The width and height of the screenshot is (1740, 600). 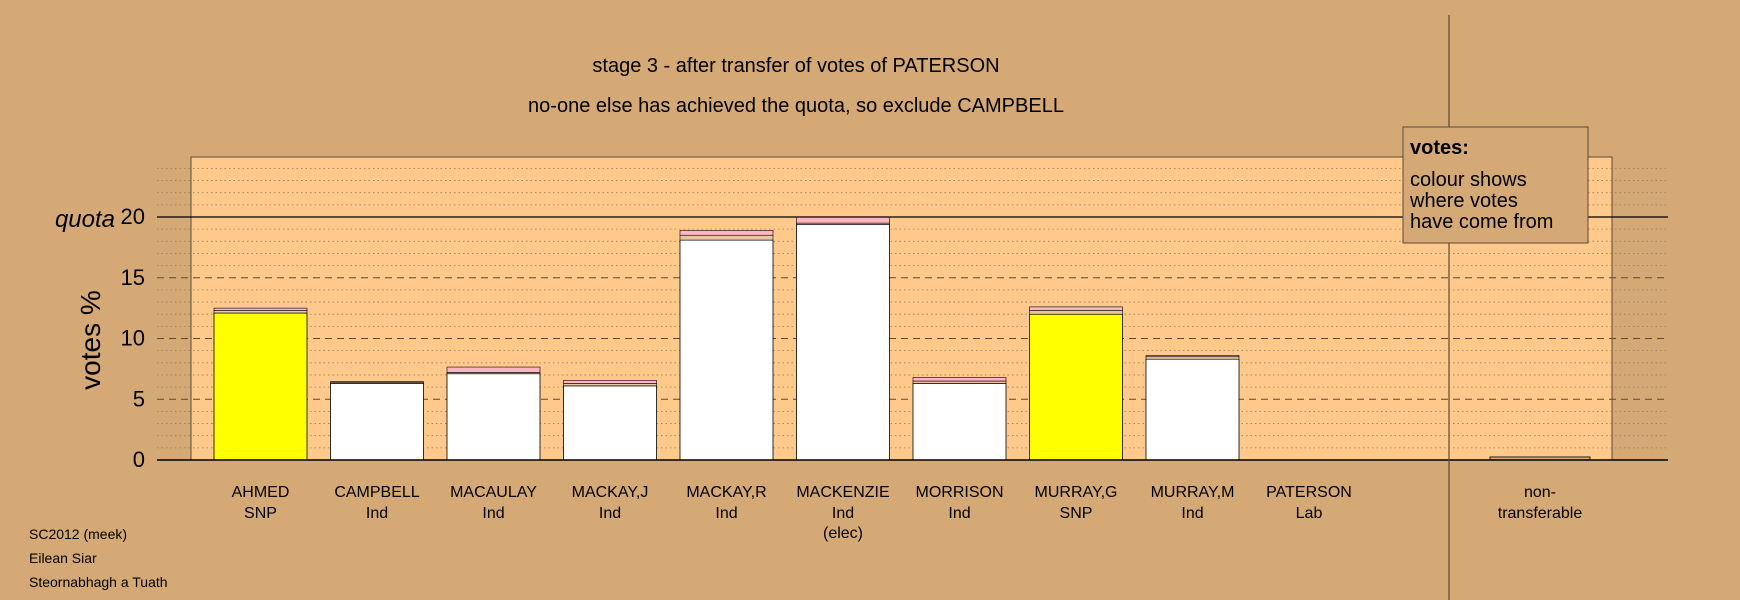 I want to click on x-label-name: MACAULAY, so click(x=493, y=492).